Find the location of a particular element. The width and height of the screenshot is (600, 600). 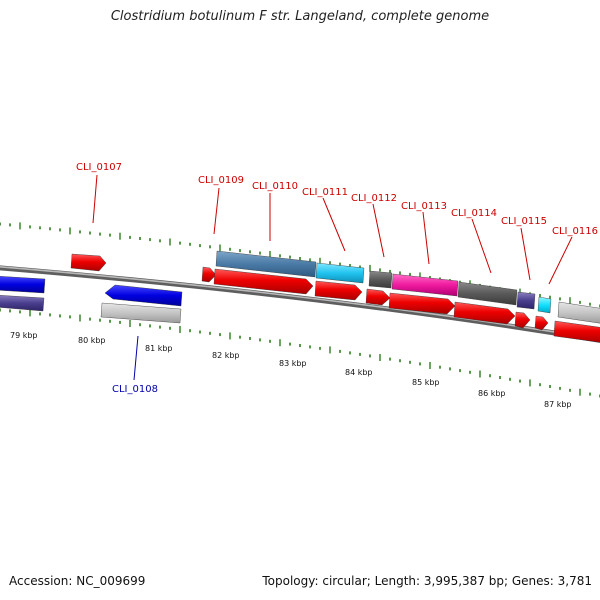

kbp-label: 83 kbp is located at coordinates (293, 363).